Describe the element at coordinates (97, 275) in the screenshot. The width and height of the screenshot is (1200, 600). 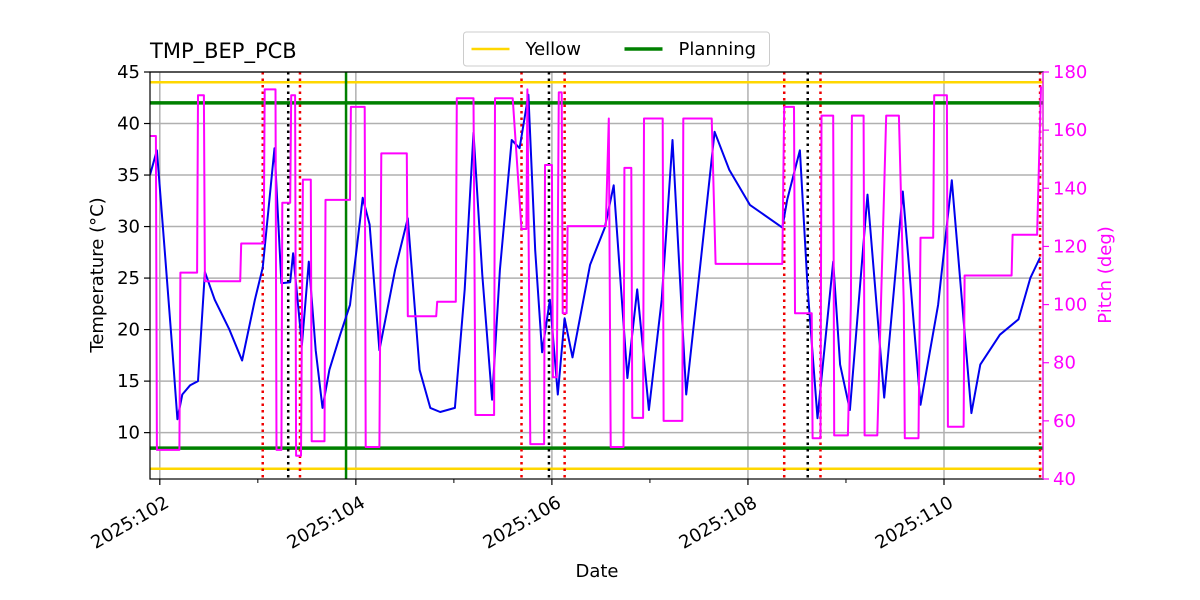
I see `y-axis-label: Temperature (°C)` at that location.